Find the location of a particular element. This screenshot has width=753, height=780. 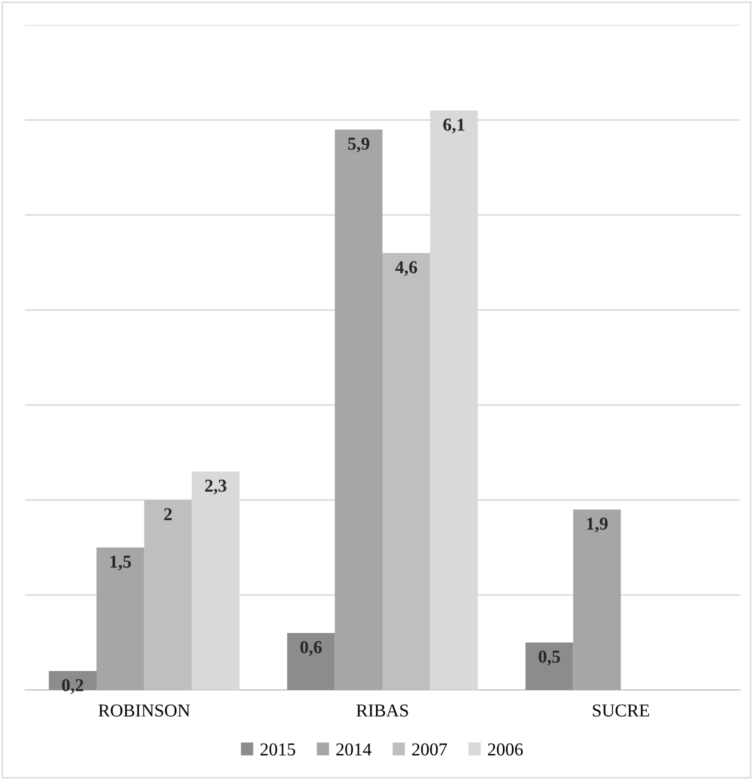

data-label: 2 is located at coordinates (168, 514).